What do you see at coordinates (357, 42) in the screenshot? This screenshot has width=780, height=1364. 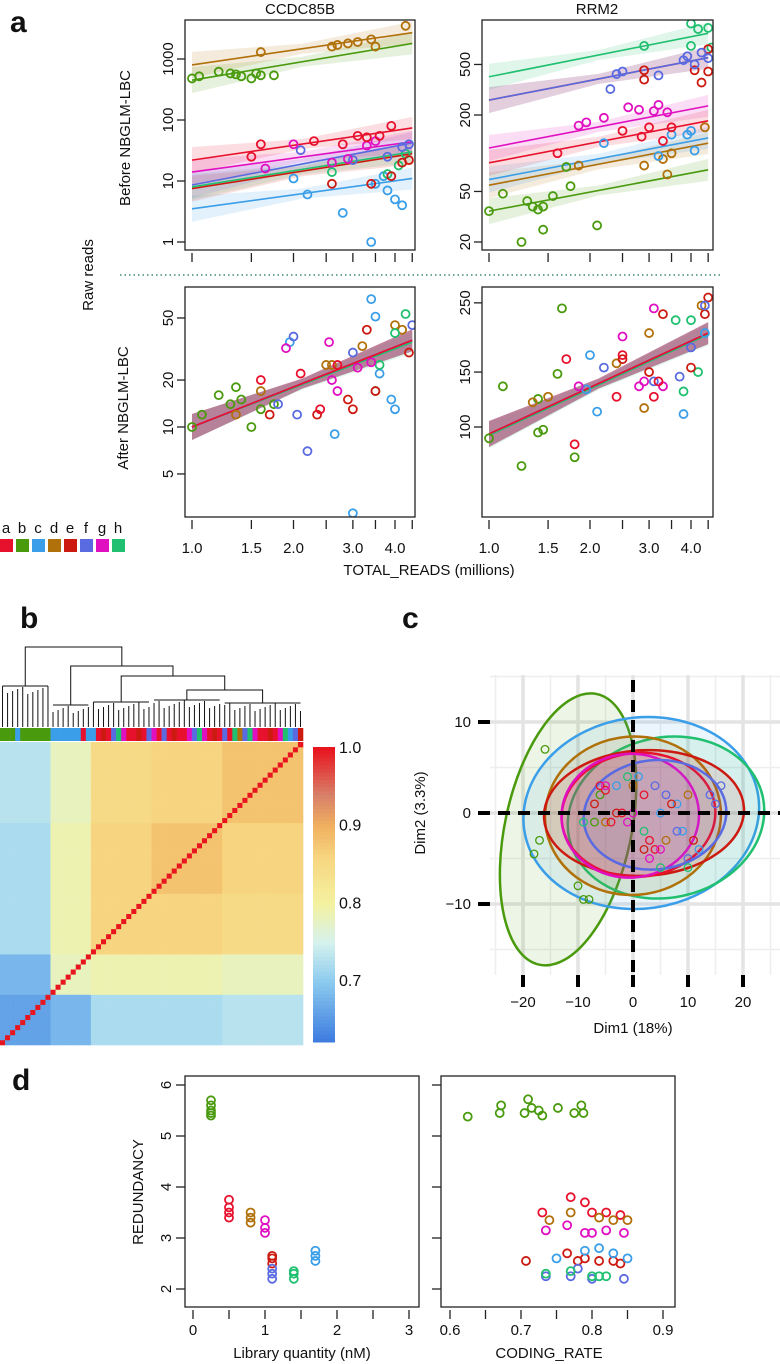 I see `point-d` at bounding box center [357, 42].